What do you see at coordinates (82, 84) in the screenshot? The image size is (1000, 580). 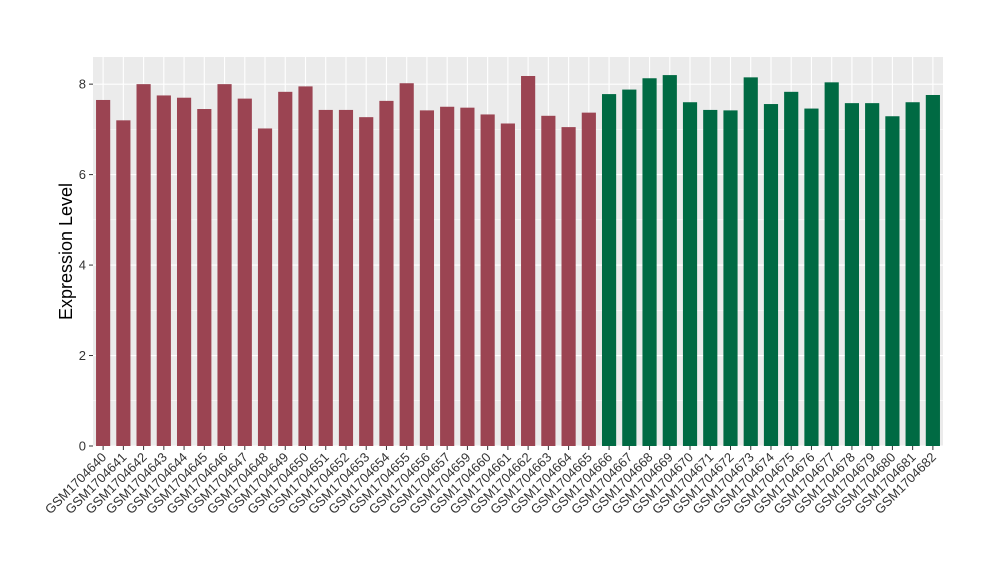 I see `y-tick-label: 8` at bounding box center [82, 84].